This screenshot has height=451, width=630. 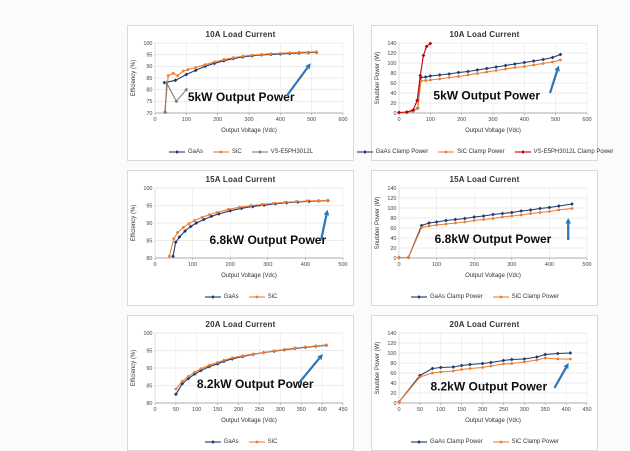 What do you see at coordinates (391, 344) in the screenshot?
I see `svg-text: 120` at bounding box center [391, 344].